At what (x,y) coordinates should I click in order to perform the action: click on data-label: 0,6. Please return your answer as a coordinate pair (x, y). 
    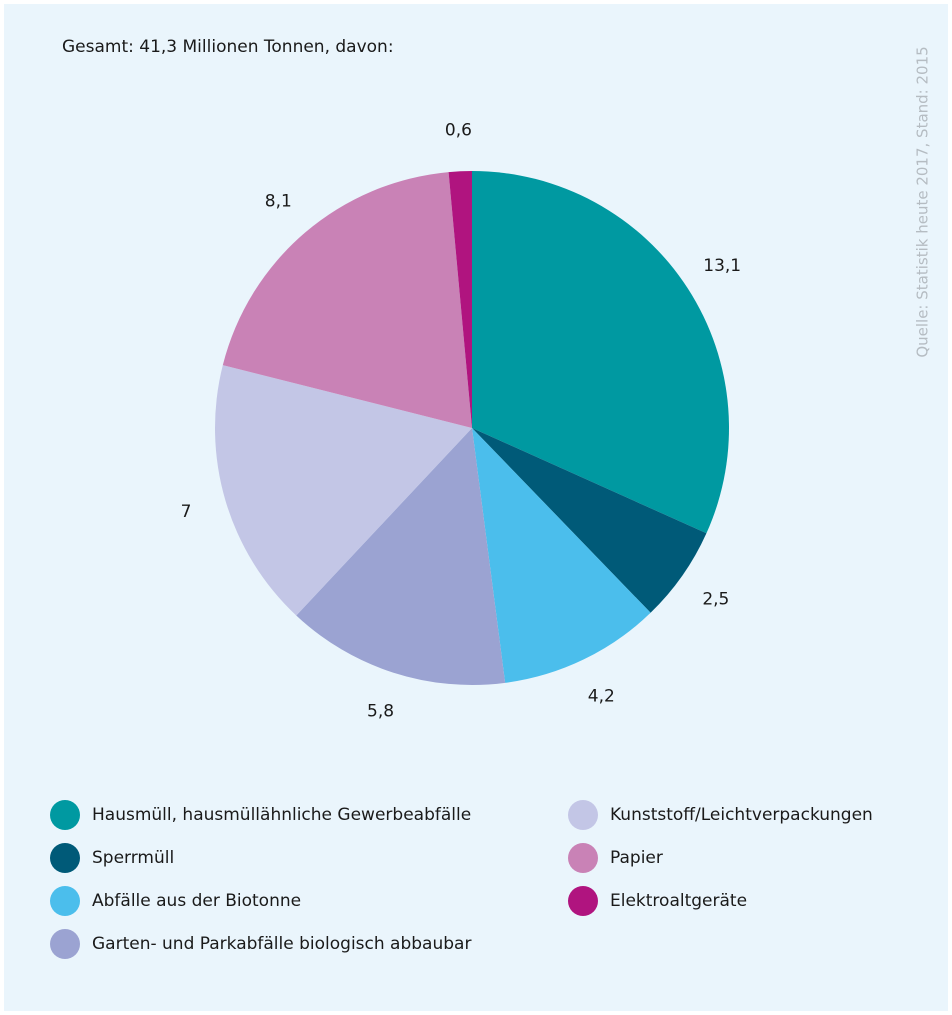
    Looking at the image, I should click on (458, 130).